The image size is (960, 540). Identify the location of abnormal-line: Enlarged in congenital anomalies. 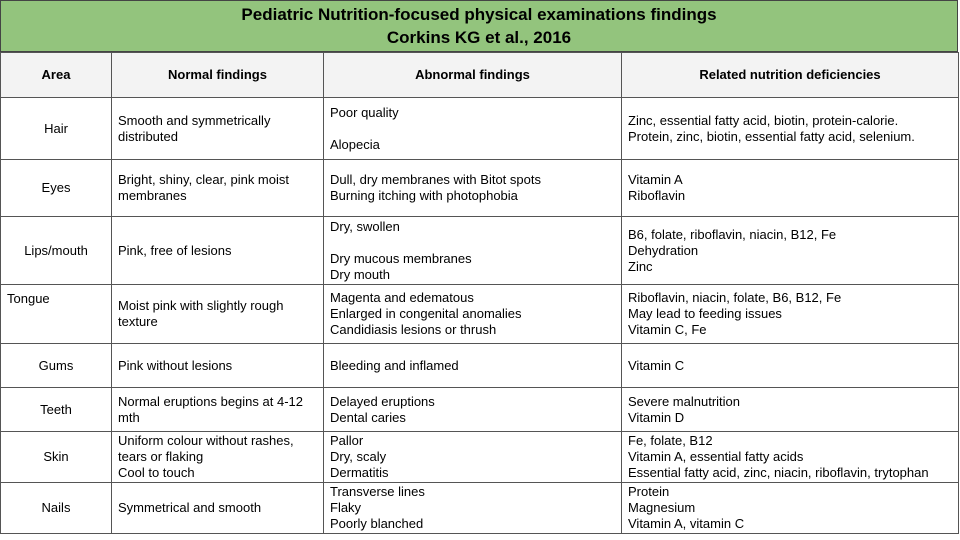
(426, 313).